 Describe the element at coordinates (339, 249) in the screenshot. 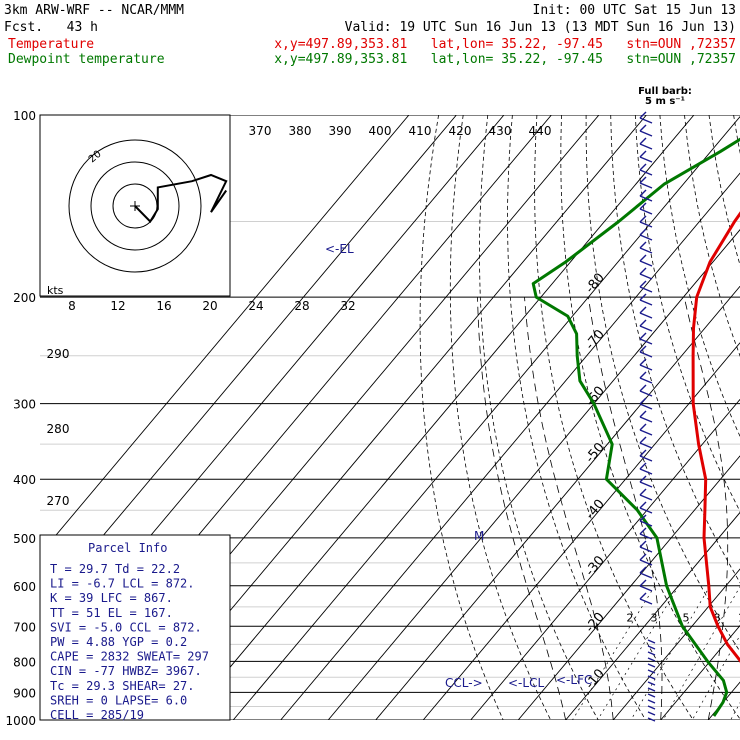

I see `annotation: <-EL` at that location.